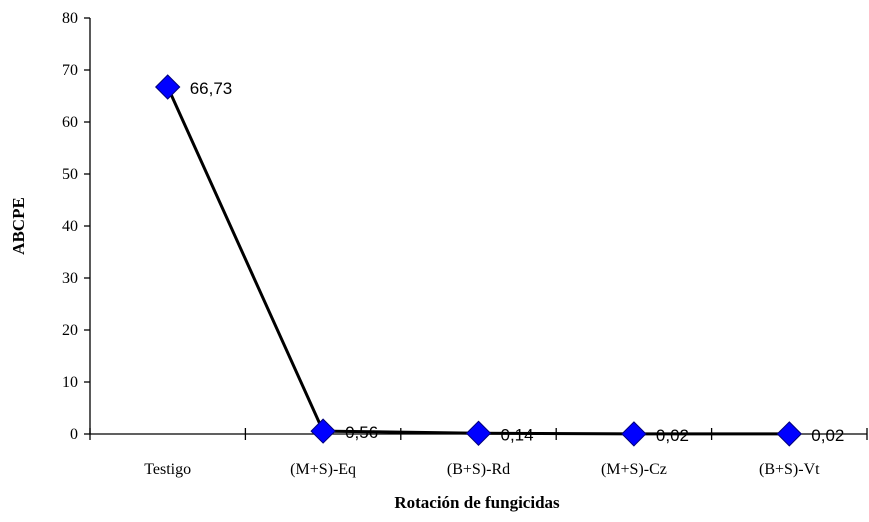  What do you see at coordinates (70, 226) in the screenshot?
I see `y-tick-label: 40` at bounding box center [70, 226].